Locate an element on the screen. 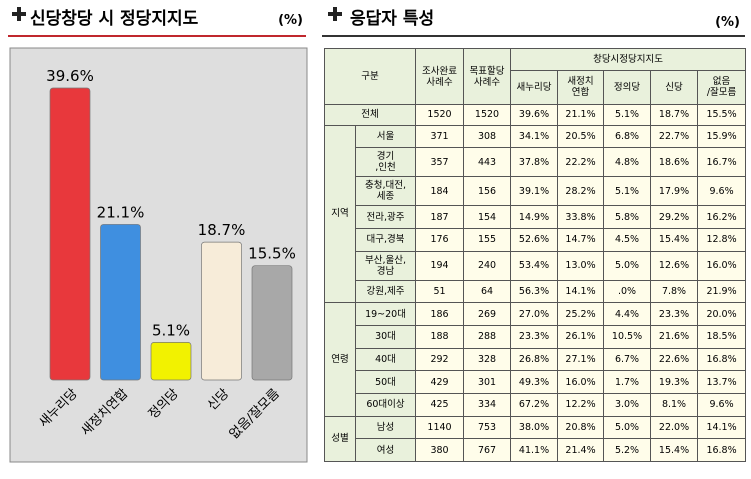  data-cell: 4.4% is located at coordinates (627, 314).